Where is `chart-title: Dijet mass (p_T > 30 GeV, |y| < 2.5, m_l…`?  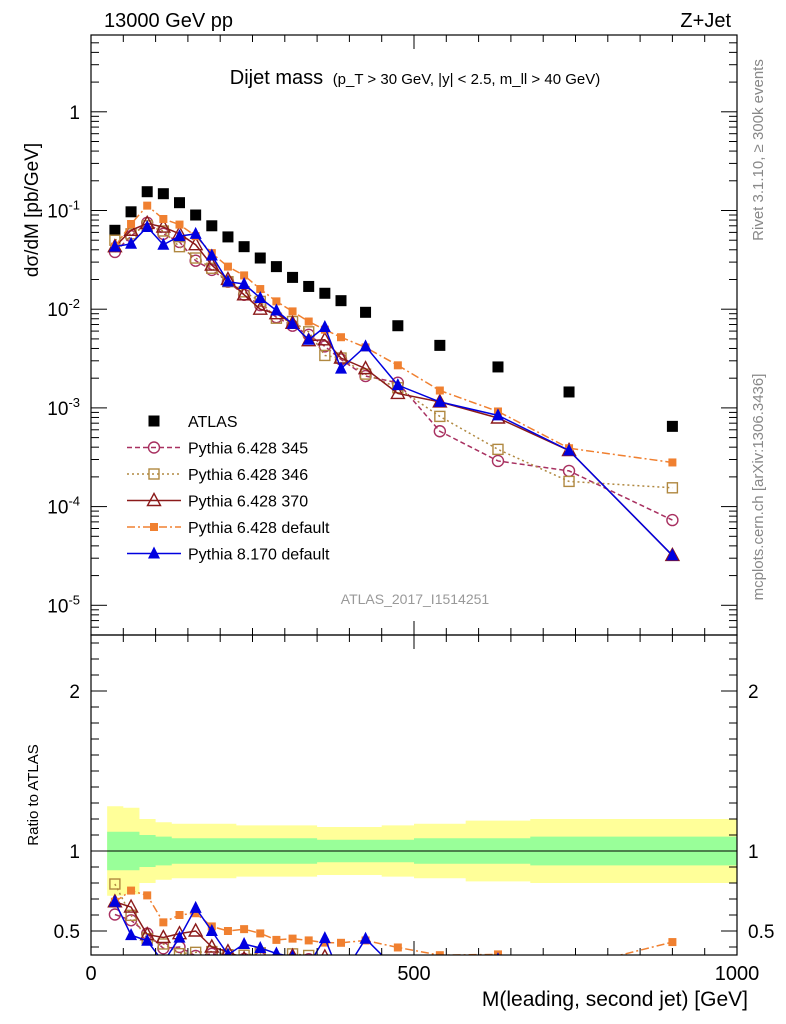
chart-title: Dijet mass (p_T > 30 GeV, |y| < 2.5, m_l… is located at coordinates (415, 78).